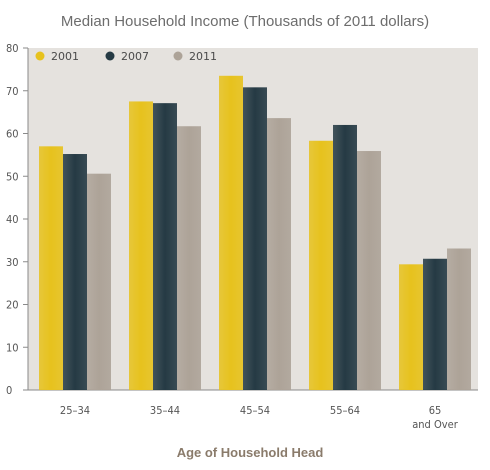 Image resolution: width=490 pixels, height=470 pixels. Describe the element at coordinates (435, 424) in the screenshot. I see `x-tick-label-line2: and Over` at that location.